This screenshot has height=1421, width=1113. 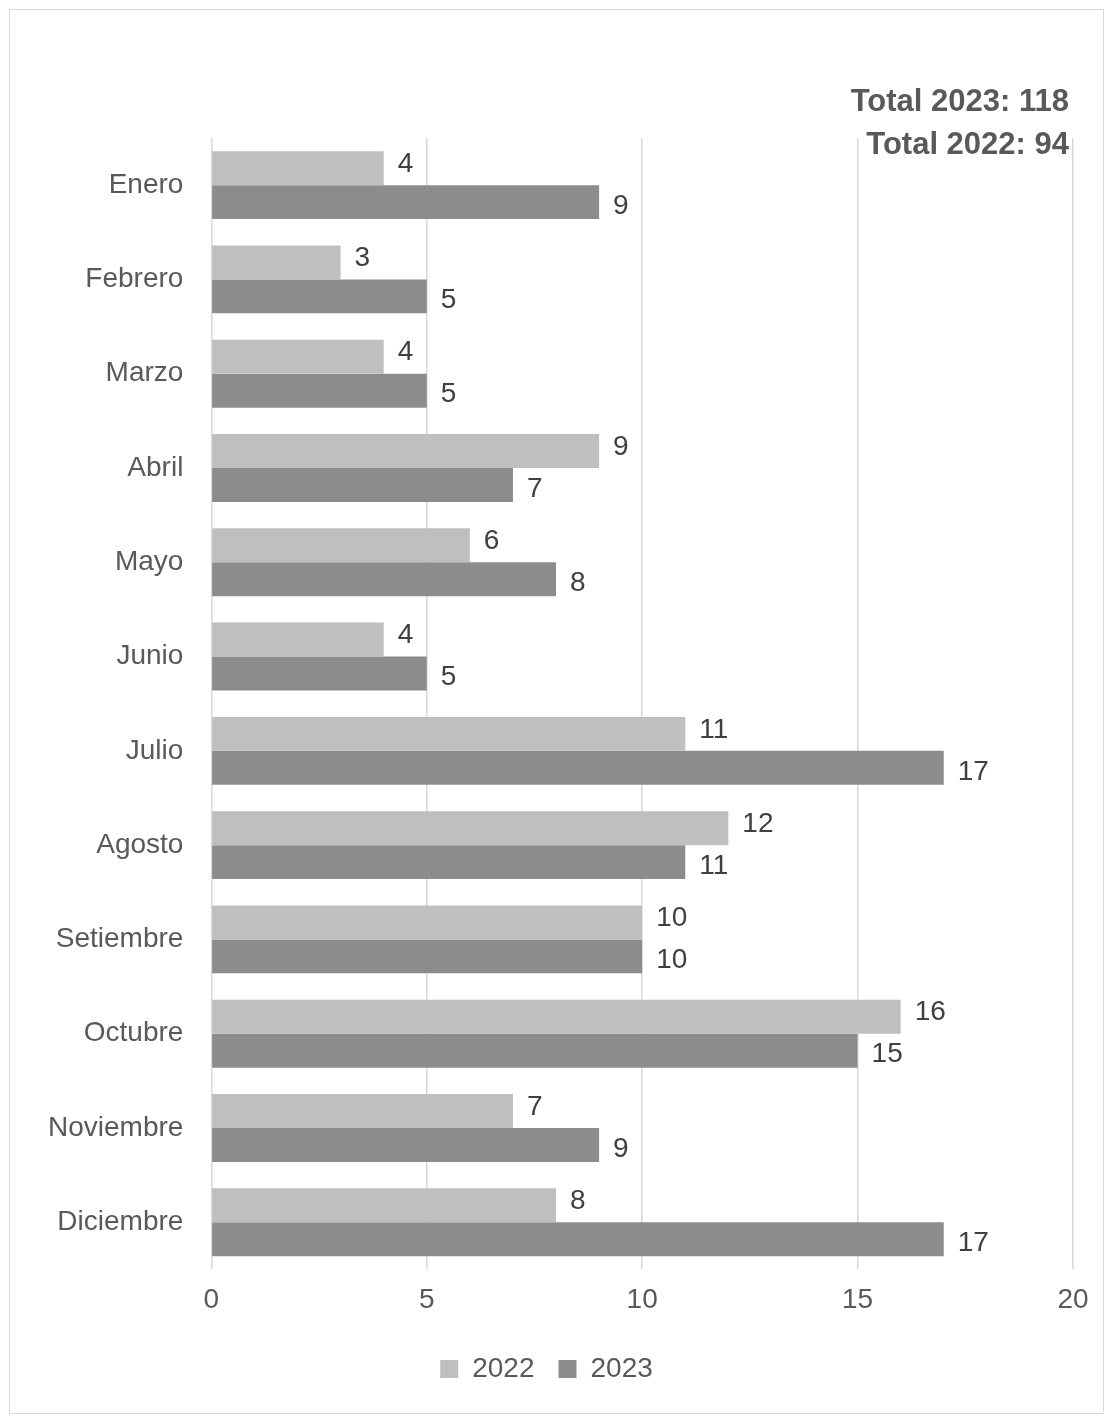 What do you see at coordinates (150, 655) in the screenshot?
I see `y-tick-label: Junio` at bounding box center [150, 655].